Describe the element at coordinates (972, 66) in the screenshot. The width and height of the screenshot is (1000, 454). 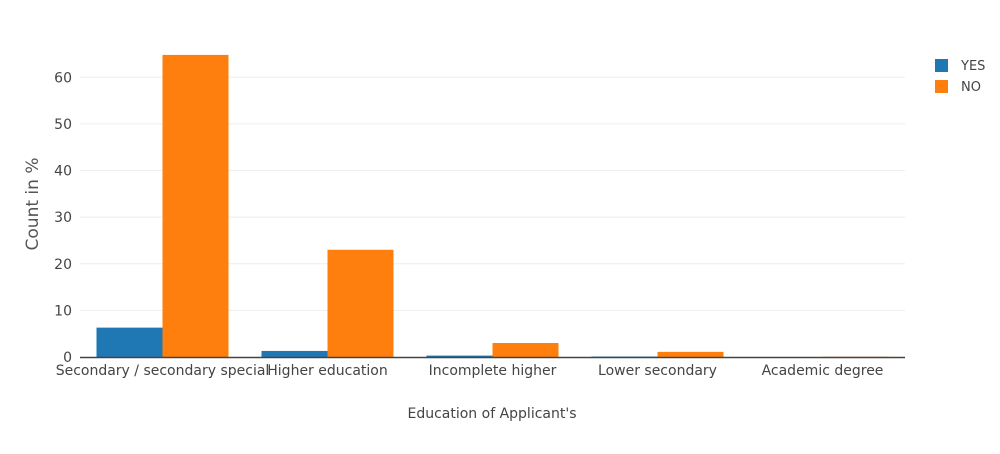
I see `legend-label-yes: YES` at that location.